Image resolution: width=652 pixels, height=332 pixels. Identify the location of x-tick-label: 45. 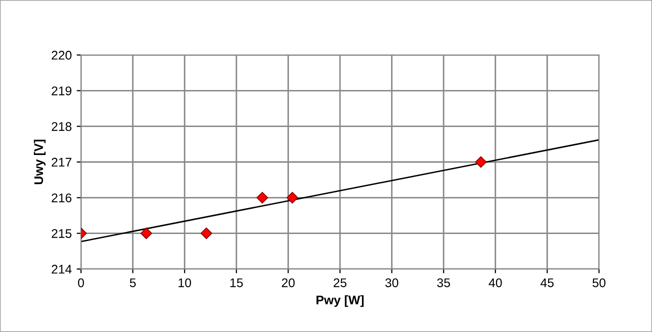
(547, 283).